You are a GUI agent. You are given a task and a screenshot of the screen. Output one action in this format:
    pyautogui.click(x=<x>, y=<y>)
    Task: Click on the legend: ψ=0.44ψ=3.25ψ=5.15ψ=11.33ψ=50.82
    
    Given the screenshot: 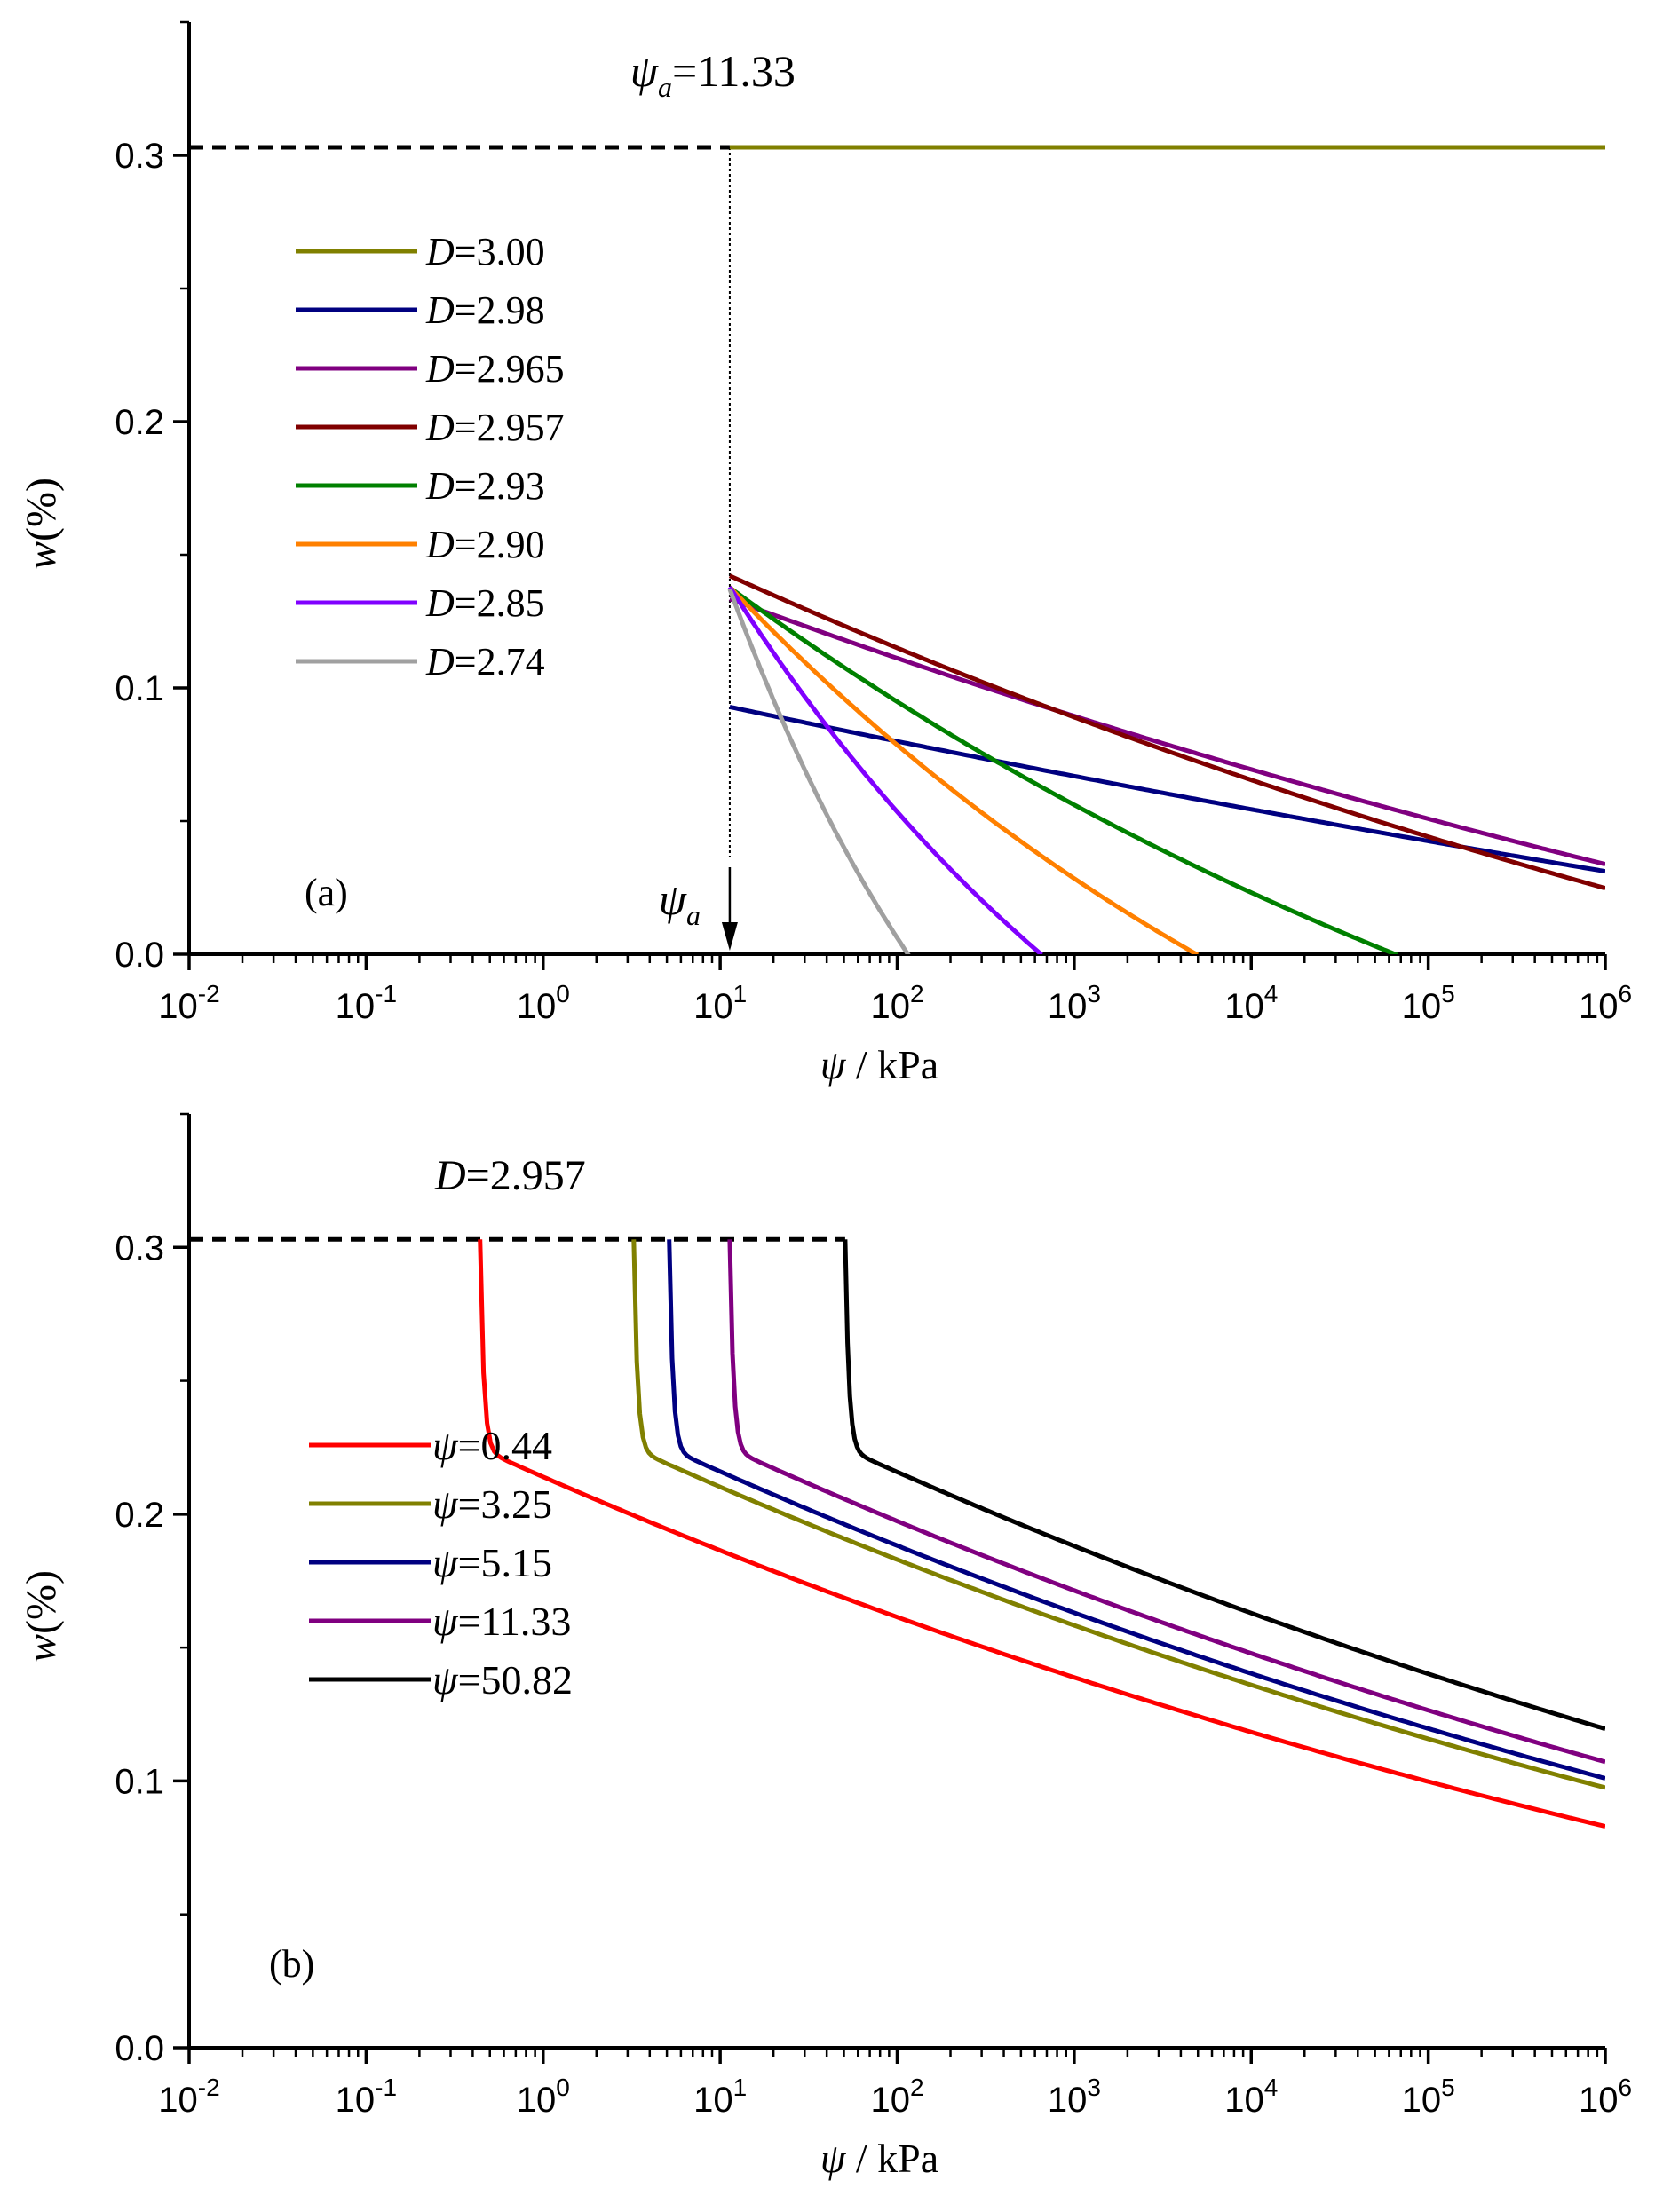 What is the action you would take?
    pyautogui.click(x=441, y=1562)
    